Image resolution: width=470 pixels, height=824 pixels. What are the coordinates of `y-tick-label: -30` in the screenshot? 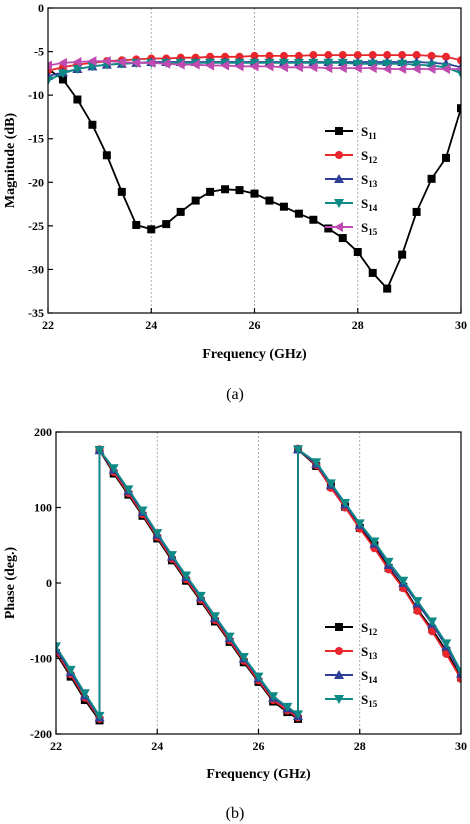 It's located at (36, 269).